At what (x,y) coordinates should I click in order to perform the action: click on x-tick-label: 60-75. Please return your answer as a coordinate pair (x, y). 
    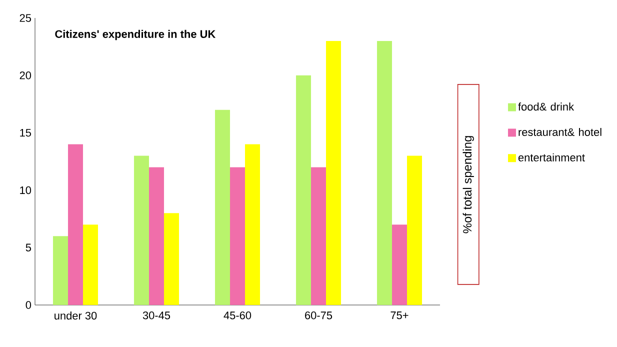
    Looking at the image, I should click on (318, 316).